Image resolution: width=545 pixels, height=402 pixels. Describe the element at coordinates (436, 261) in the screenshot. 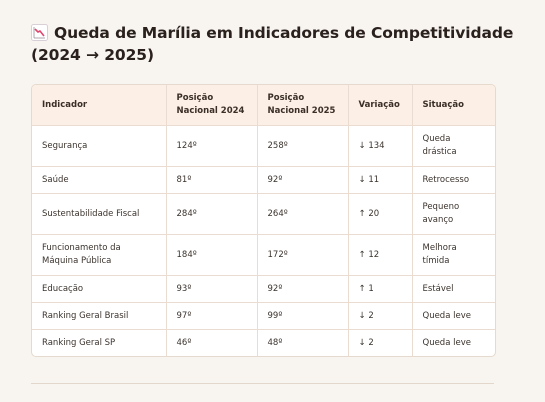

I see `cell-situacao-line2: tímida` at that location.